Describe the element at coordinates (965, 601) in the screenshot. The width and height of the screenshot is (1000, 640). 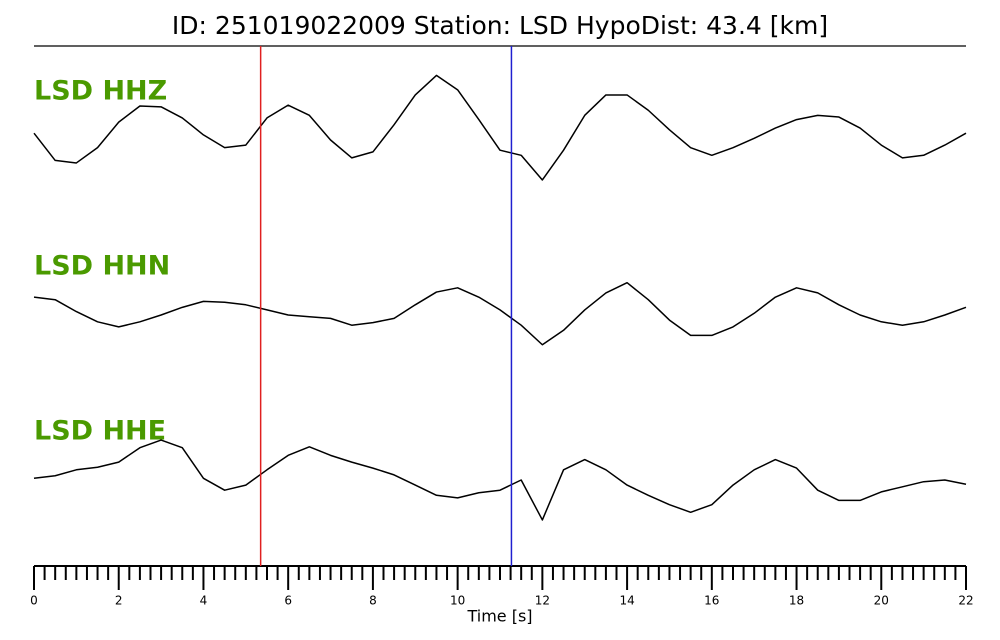
I see `x-tick-label: 22` at that location.